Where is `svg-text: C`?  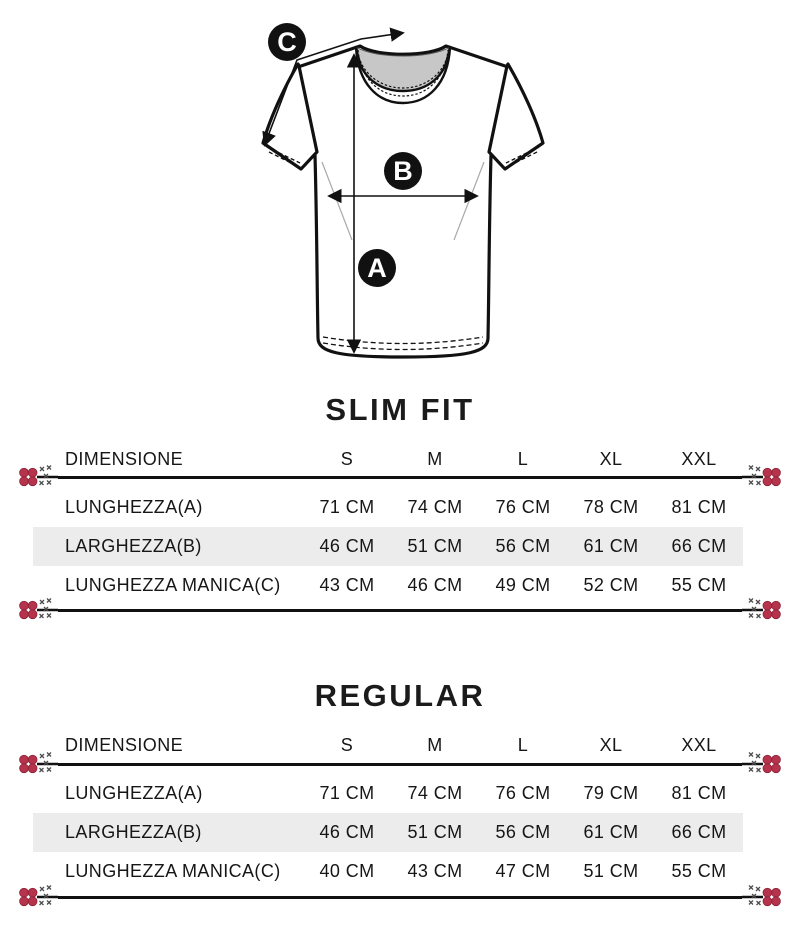 svg-text: C is located at coordinates (287, 42).